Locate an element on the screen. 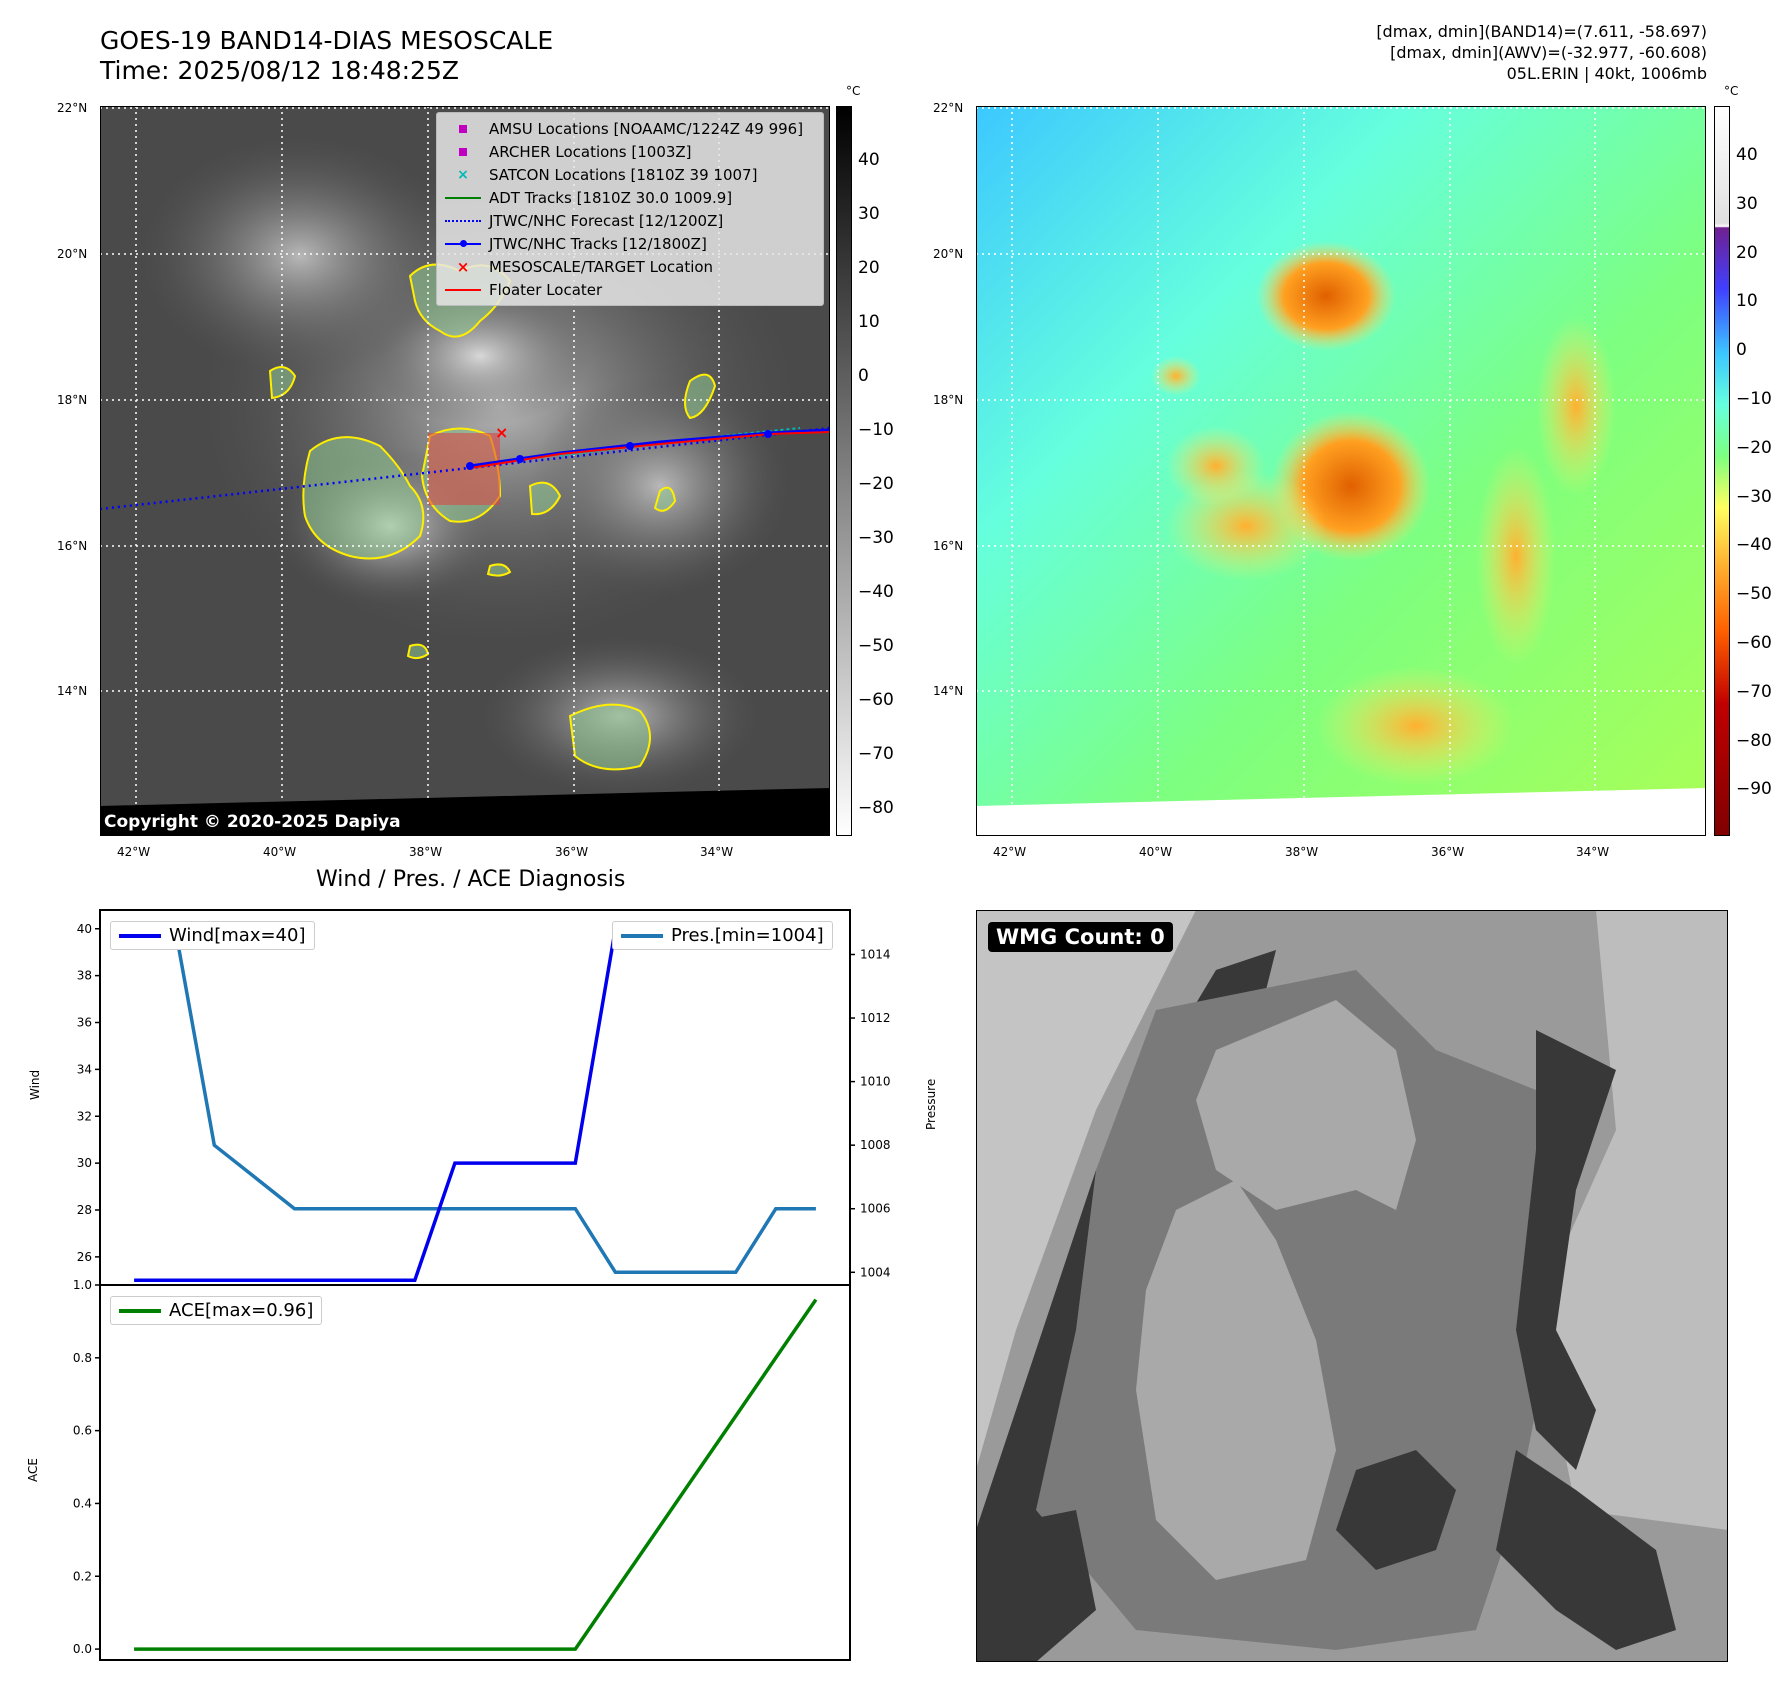 The image size is (1792, 1694). axis-tick-label: 30 is located at coordinates (84, 1163).